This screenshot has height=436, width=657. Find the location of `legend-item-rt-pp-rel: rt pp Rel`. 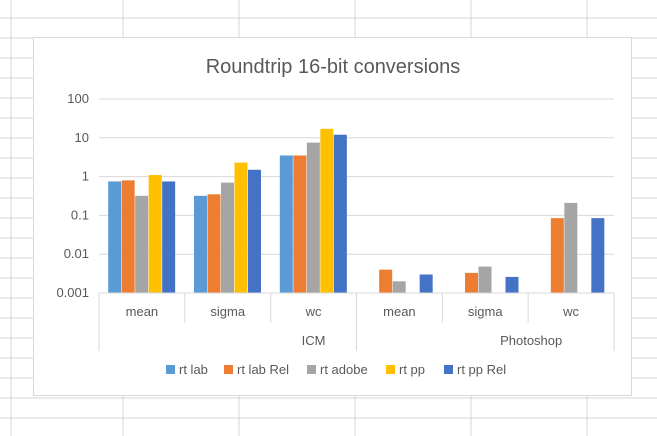

legend-item-rt-pp-rel: rt pp Rel is located at coordinates (475, 369).